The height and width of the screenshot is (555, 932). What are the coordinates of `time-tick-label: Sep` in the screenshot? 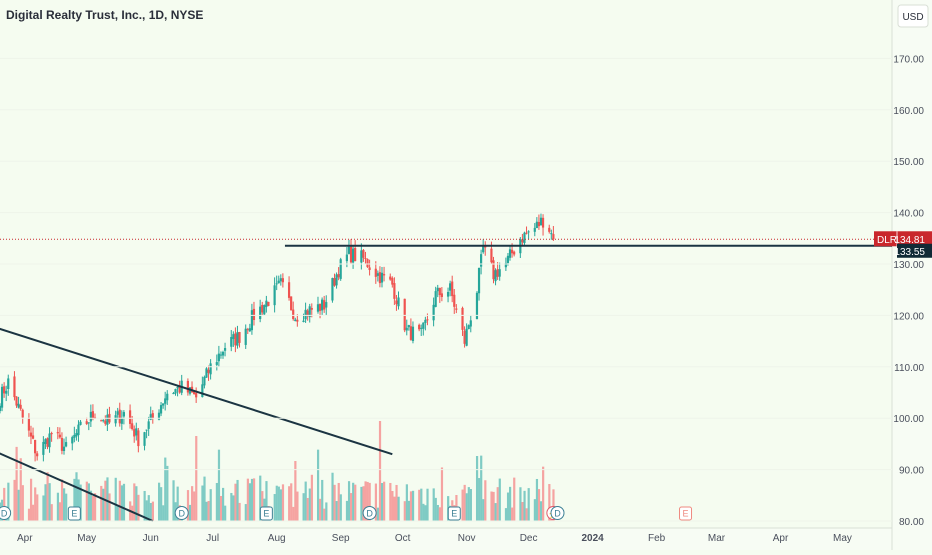 It's located at (341, 538).